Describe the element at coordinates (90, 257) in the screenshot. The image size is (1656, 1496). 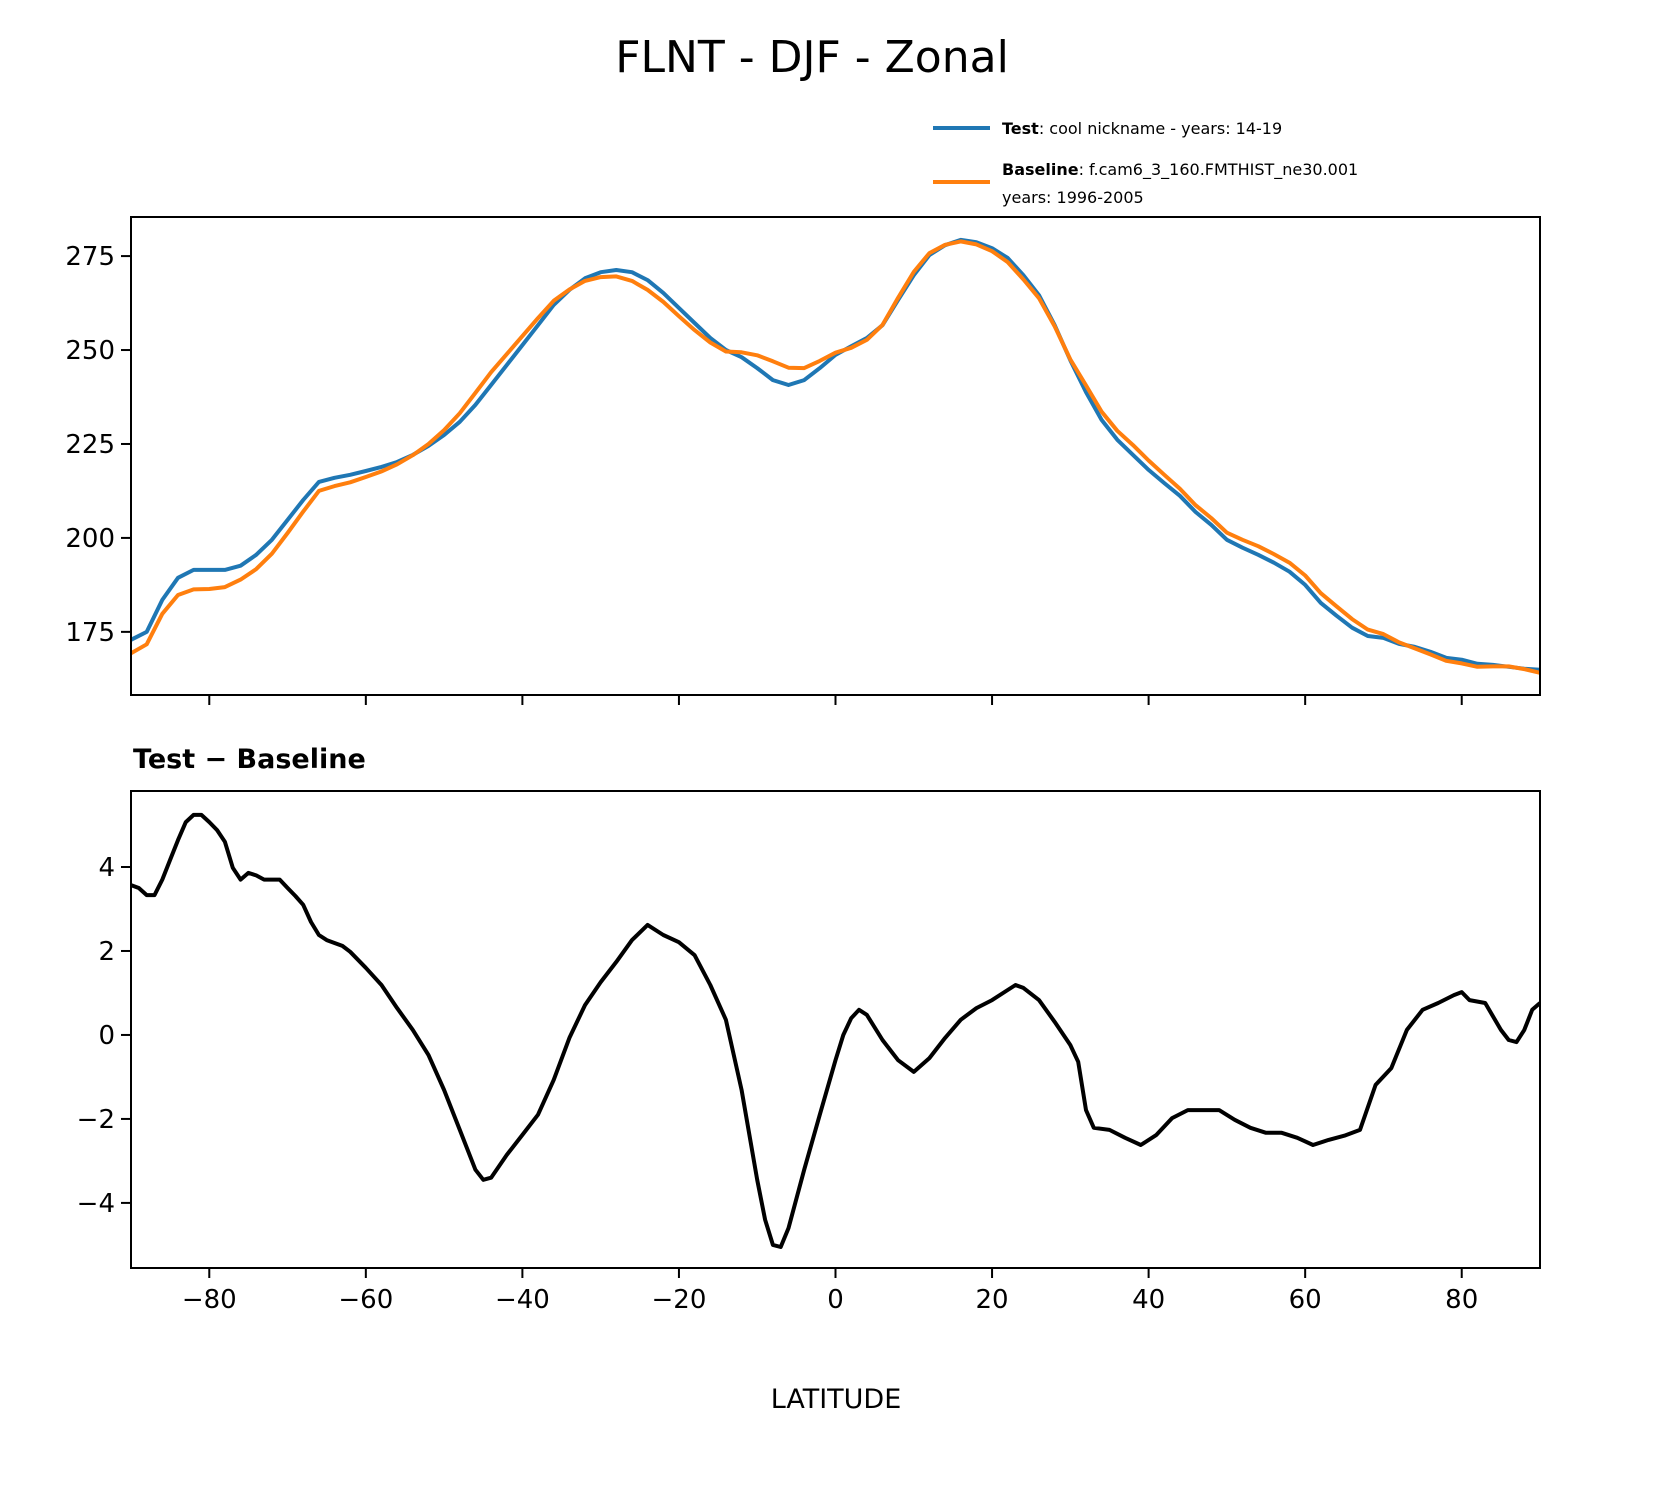
I see `y-tick-label: 275` at that location.